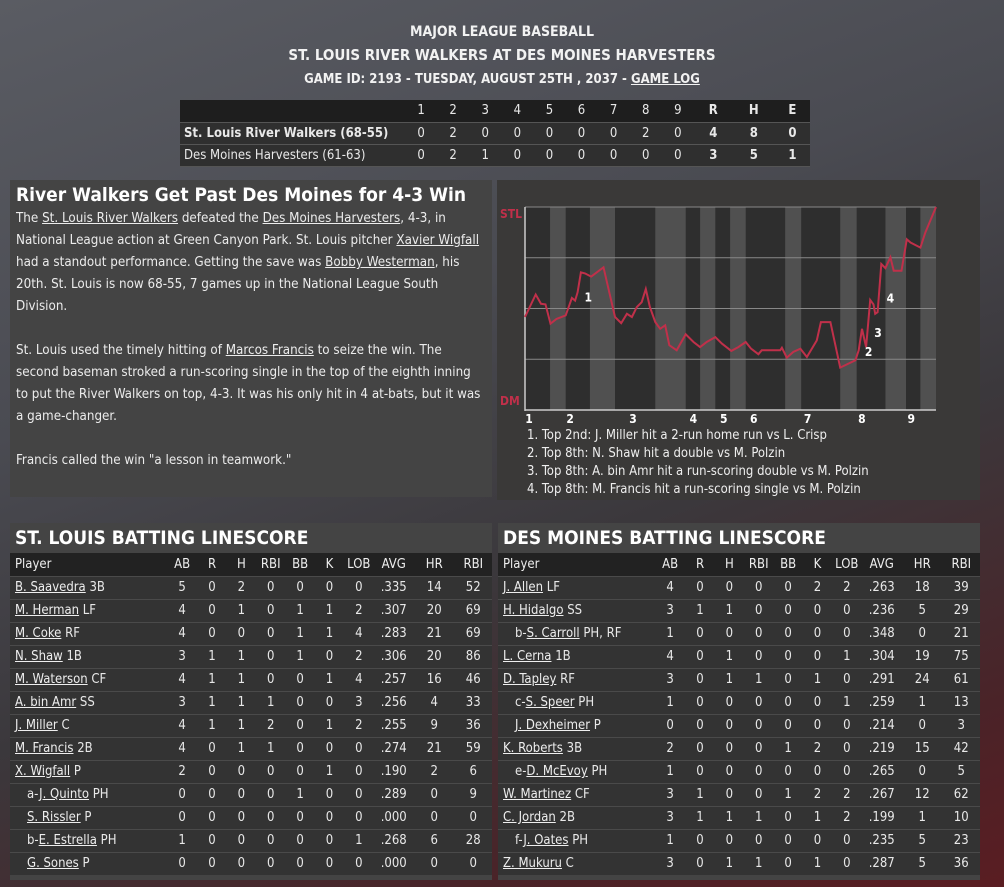 The image size is (1004, 887). I want to click on stat-cell: .274, so click(393, 748).